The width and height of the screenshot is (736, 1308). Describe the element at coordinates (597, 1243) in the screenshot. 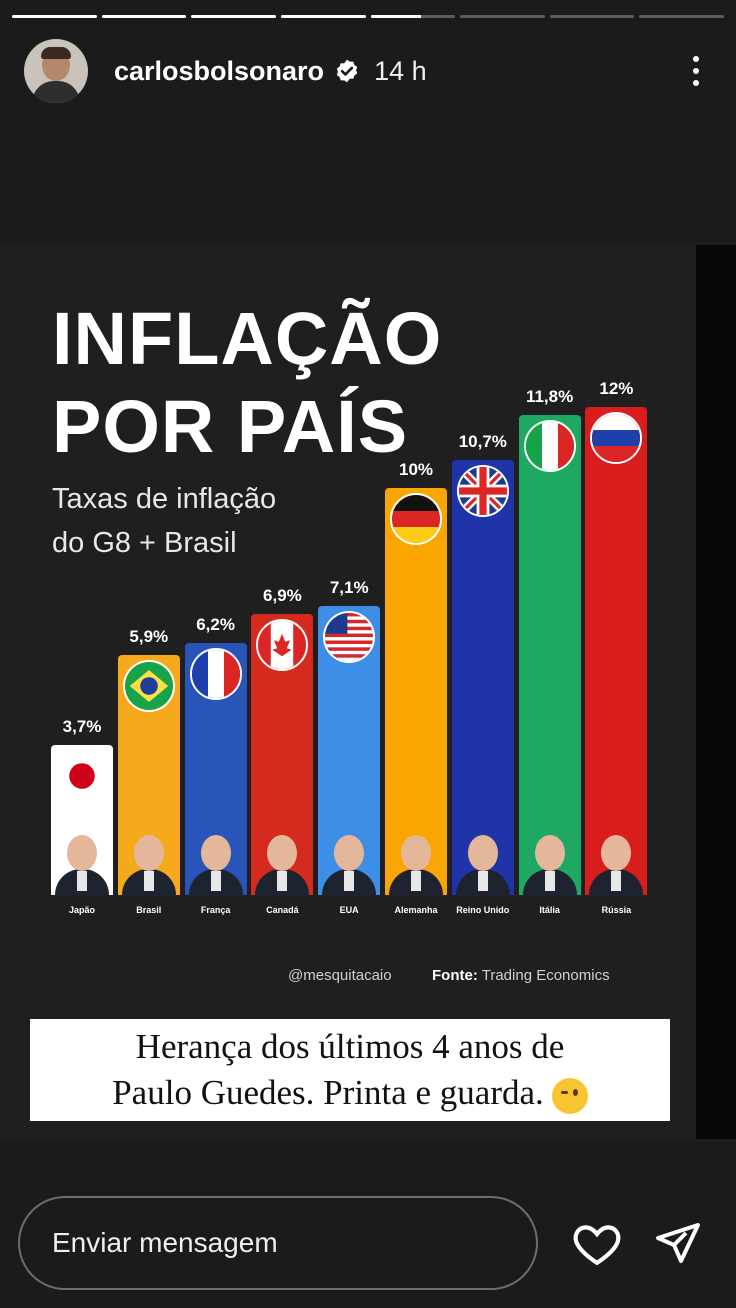

I see `heart-icon` at that location.